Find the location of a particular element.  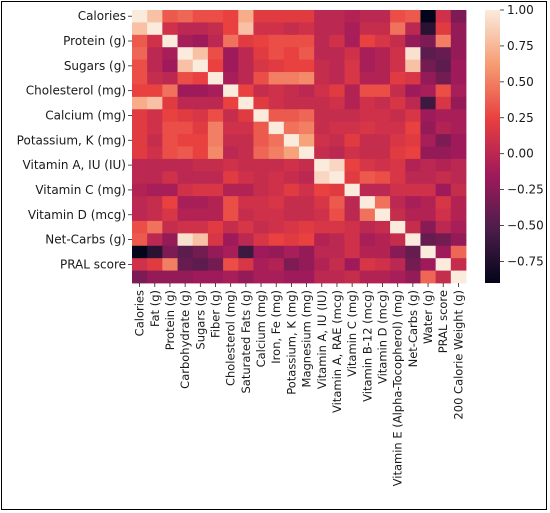

colorbar-tick-label: 0.75 is located at coordinates (520, 46).